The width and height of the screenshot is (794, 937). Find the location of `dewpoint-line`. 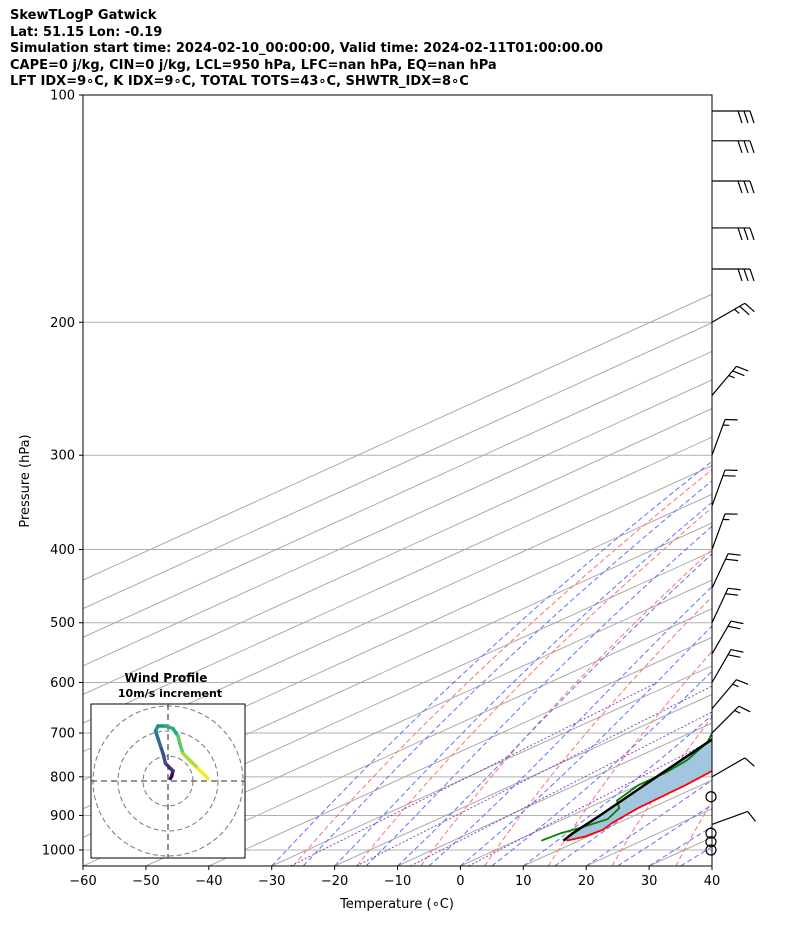

dewpoint-line is located at coordinates (626, 786).